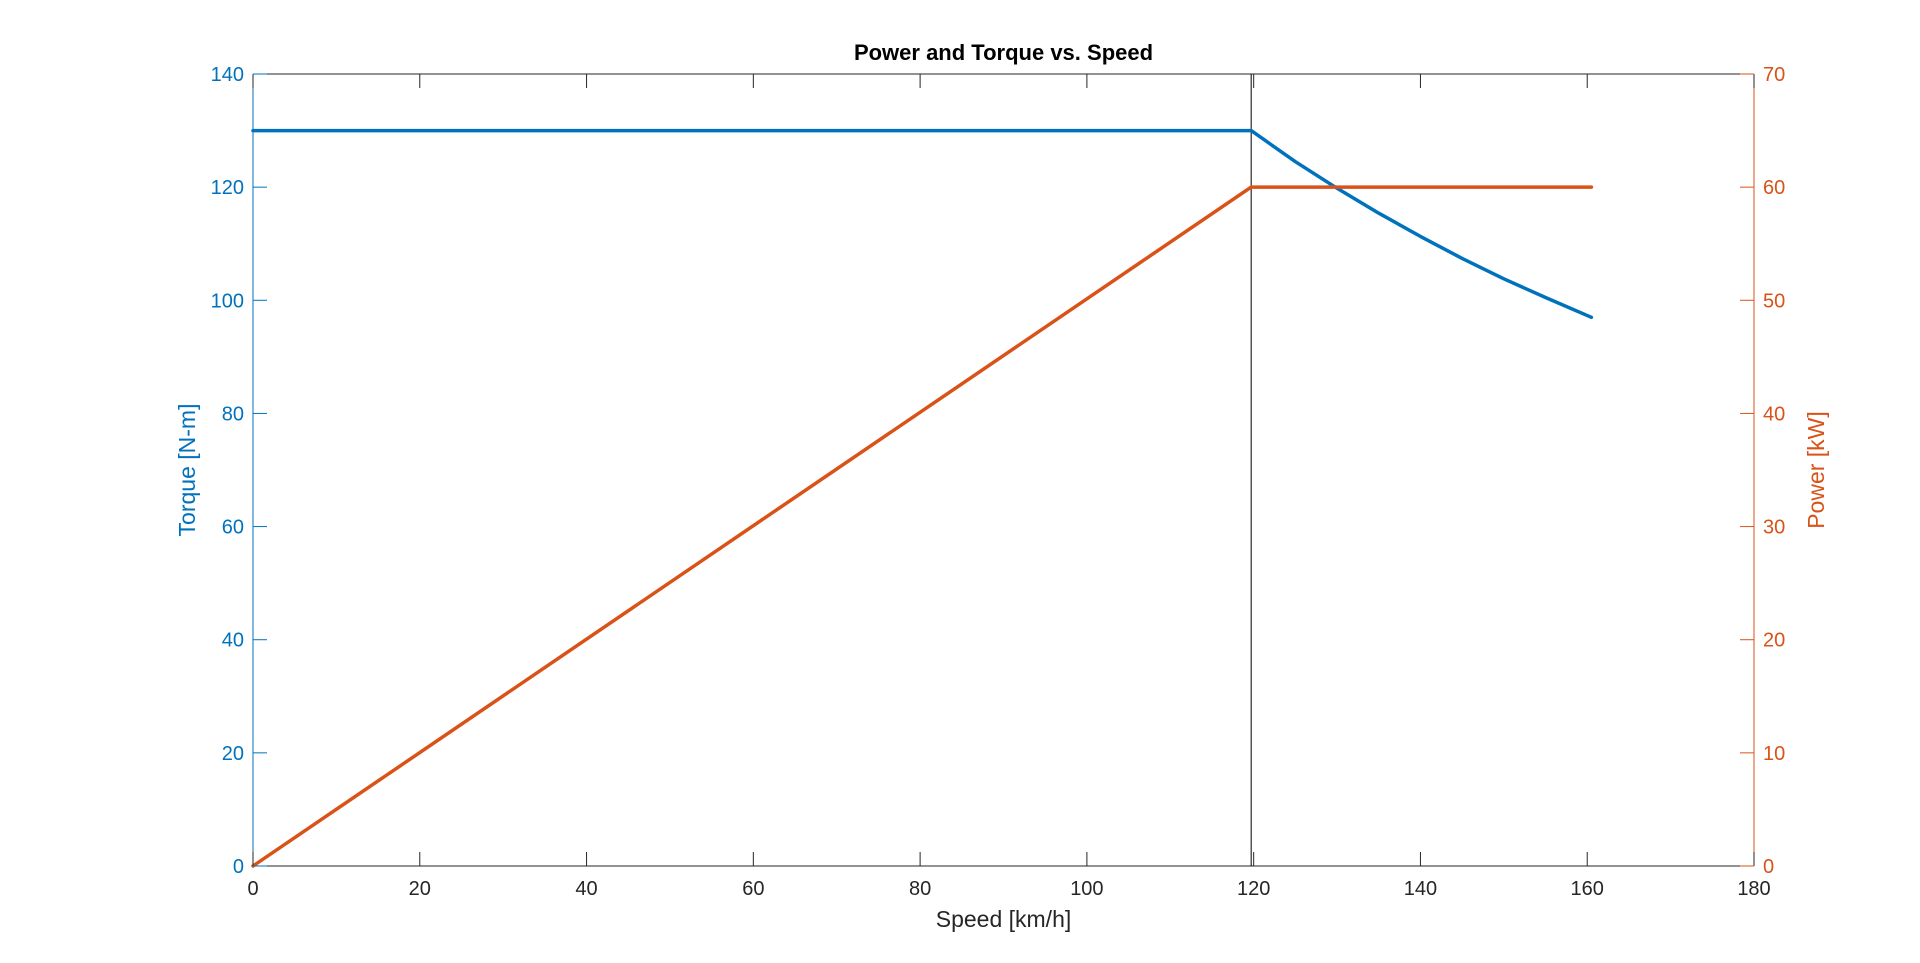 This screenshot has width=1920, height=963. Describe the element at coordinates (1086, 889) in the screenshot. I see `x-tick-label-5: 100` at that location.